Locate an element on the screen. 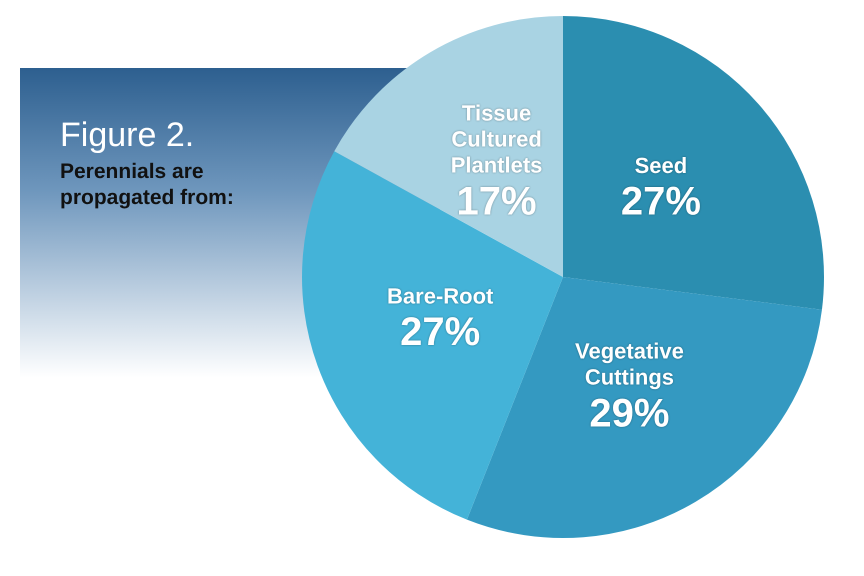 This screenshot has width=864, height=576. text: Figure 2. is located at coordinates (128, 135).